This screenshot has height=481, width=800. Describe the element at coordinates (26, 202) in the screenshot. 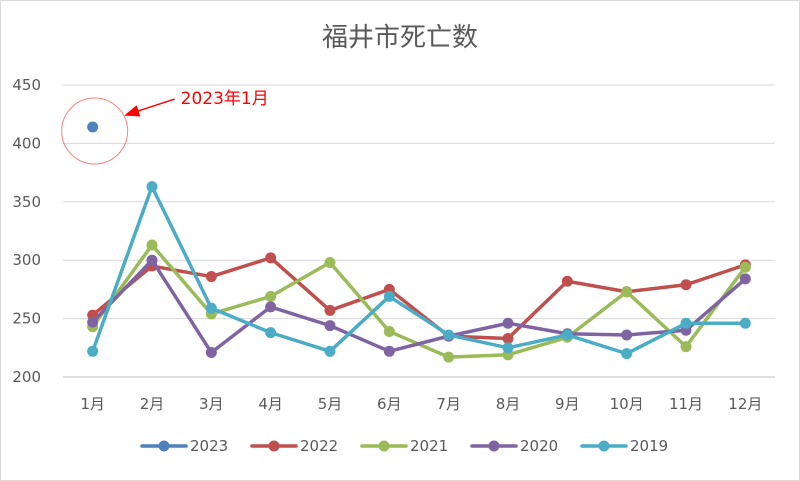

I see `y-tick-label: 350` at that location.